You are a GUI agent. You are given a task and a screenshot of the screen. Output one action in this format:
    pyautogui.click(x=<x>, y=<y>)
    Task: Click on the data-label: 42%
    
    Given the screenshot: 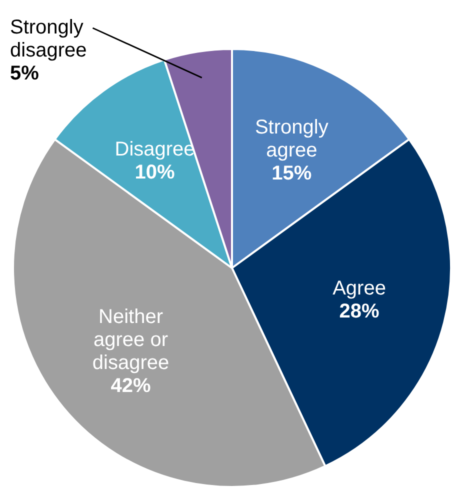 What is the action you would take?
    pyautogui.click(x=130, y=385)
    